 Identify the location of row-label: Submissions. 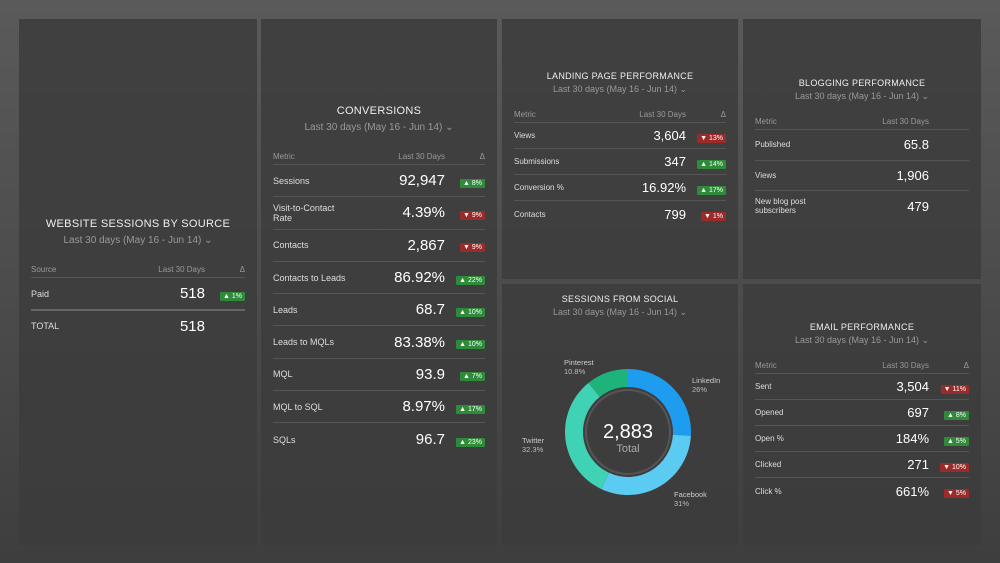
(537, 161).